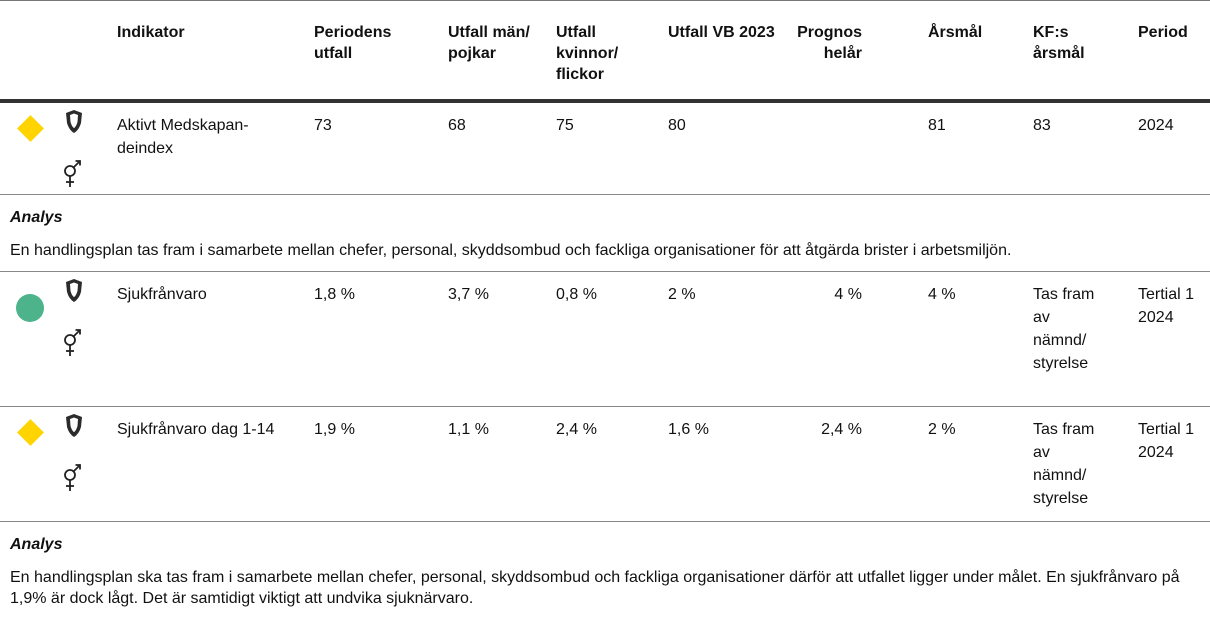  What do you see at coordinates (721, 32) in the screenshot?
I see `column-header: Utfall VB 2023` at bounding box center [721, 32].